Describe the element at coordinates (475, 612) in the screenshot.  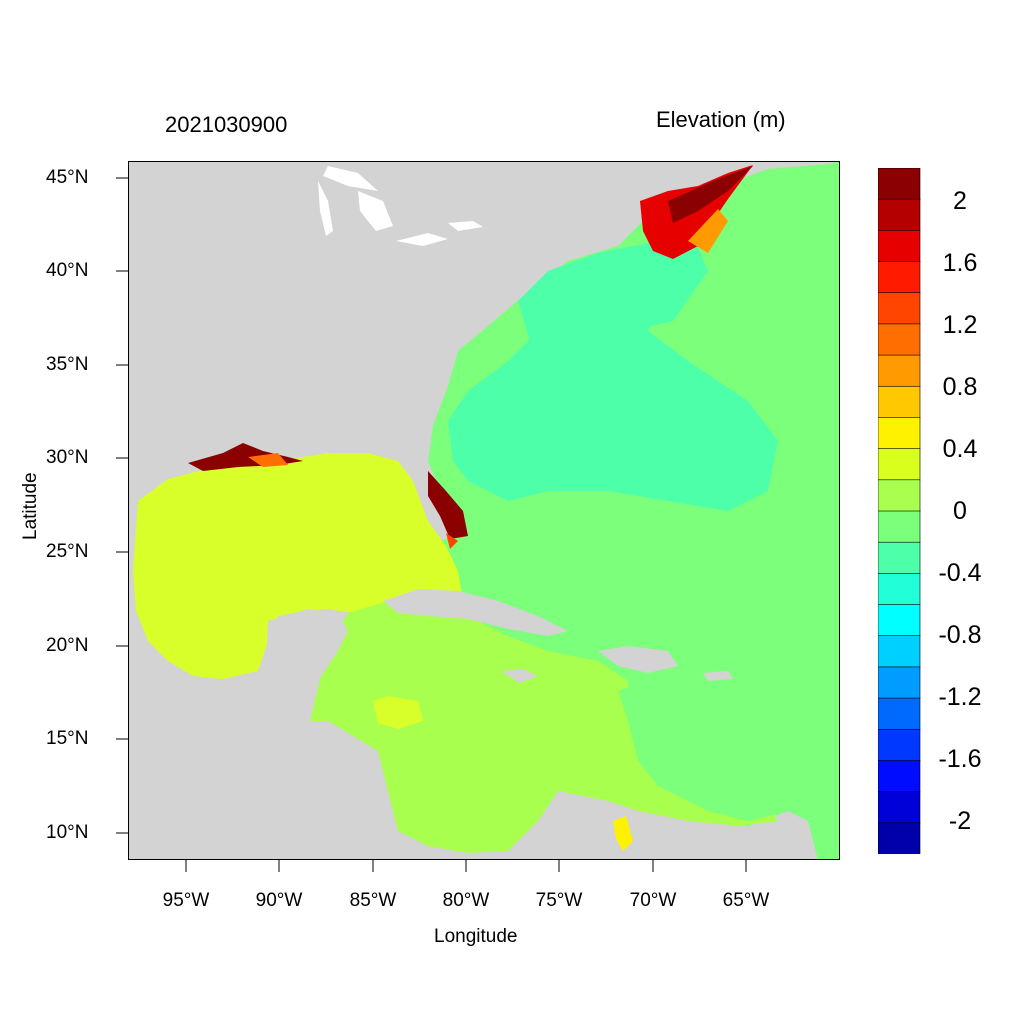
I see `cuba-island` at that location.